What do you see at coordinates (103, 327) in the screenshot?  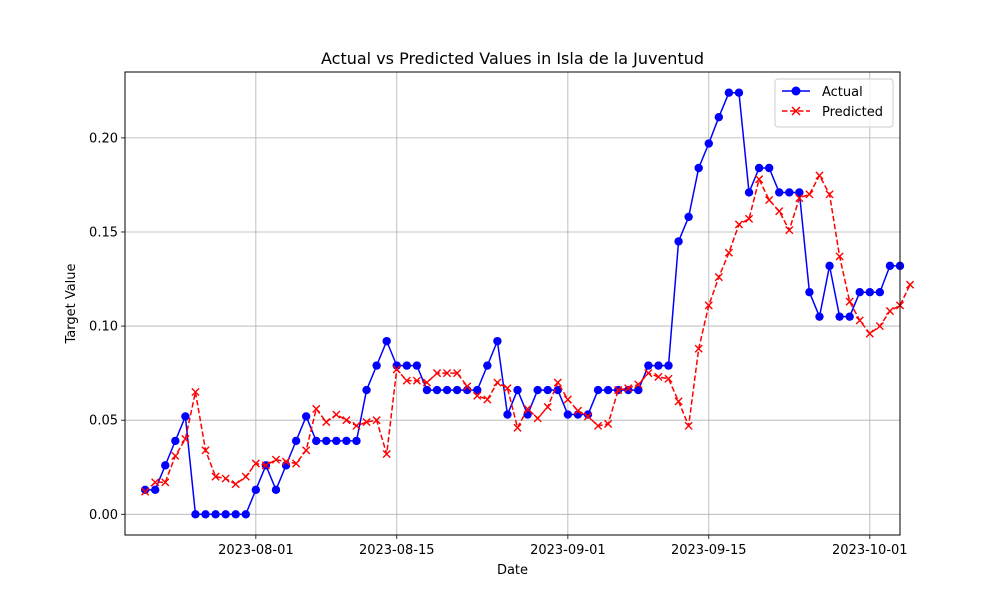 I see `y-tick-label: 0.10` at bounding box center [103, 327].